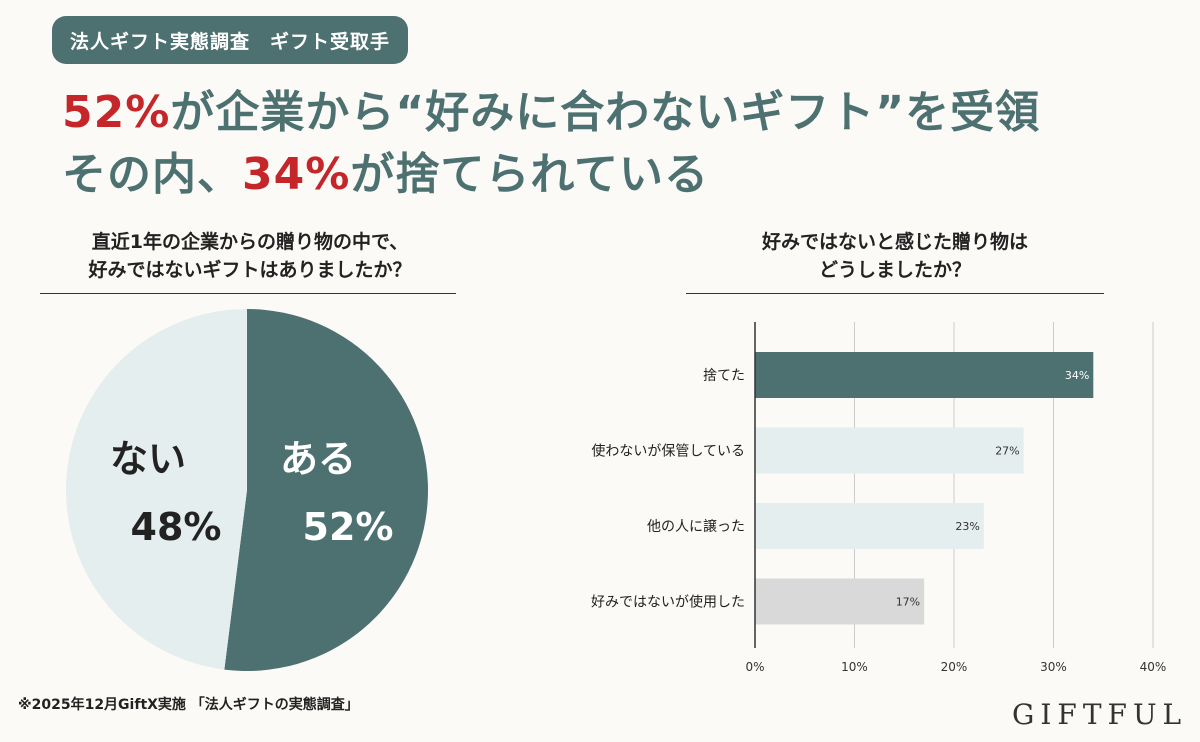  Describe the element at coordinates (1053, 667) in the screenshot. I see `x-tick-label: 30%` at that location.